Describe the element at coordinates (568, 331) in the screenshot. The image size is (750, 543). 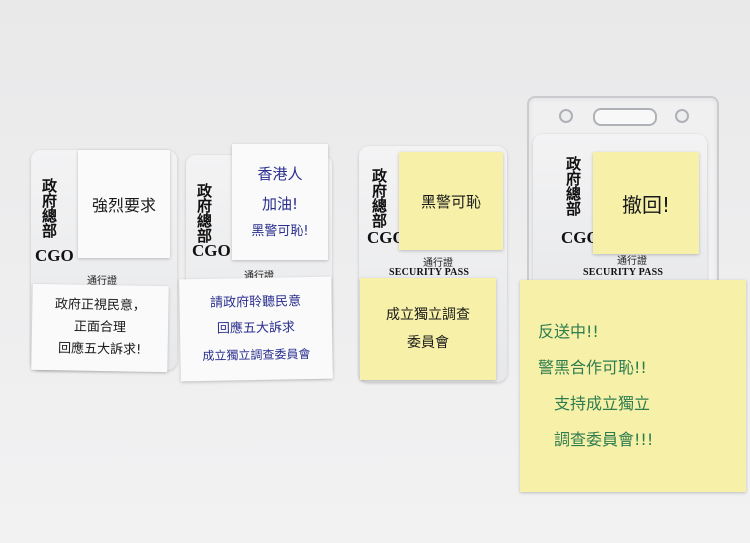
I see `note-text: 反送中!!` at that location.